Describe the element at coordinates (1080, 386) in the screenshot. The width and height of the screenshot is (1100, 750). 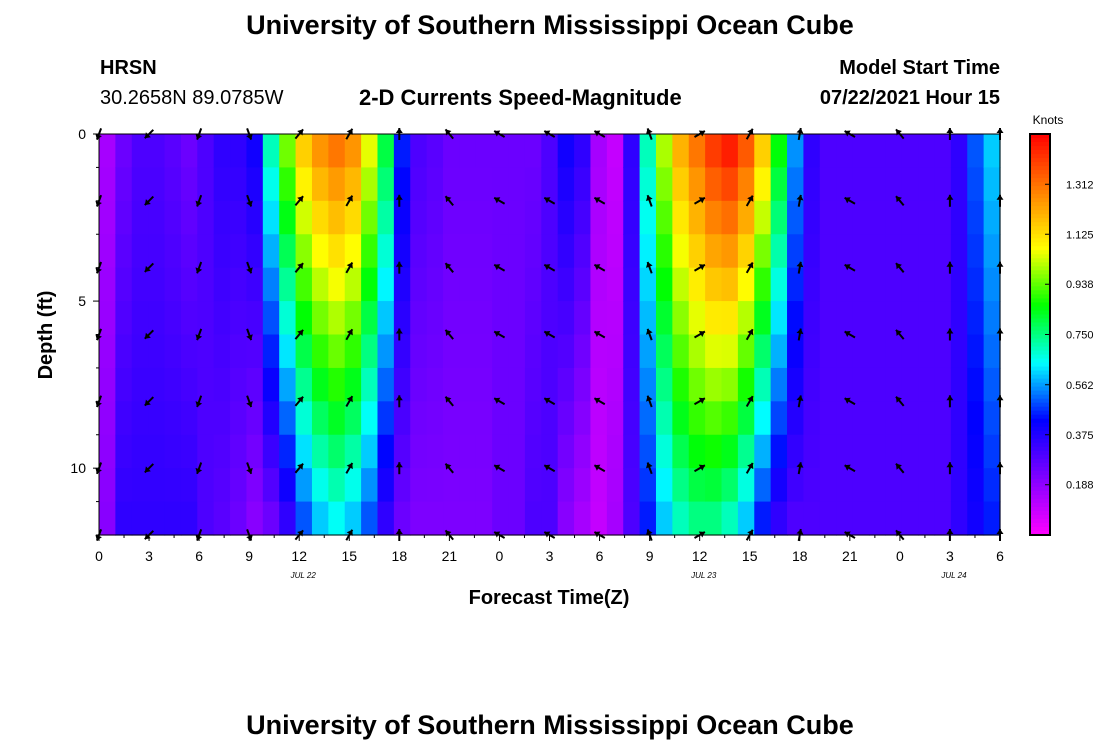
I see `colorbar-tick-label: 0.562` at that location.